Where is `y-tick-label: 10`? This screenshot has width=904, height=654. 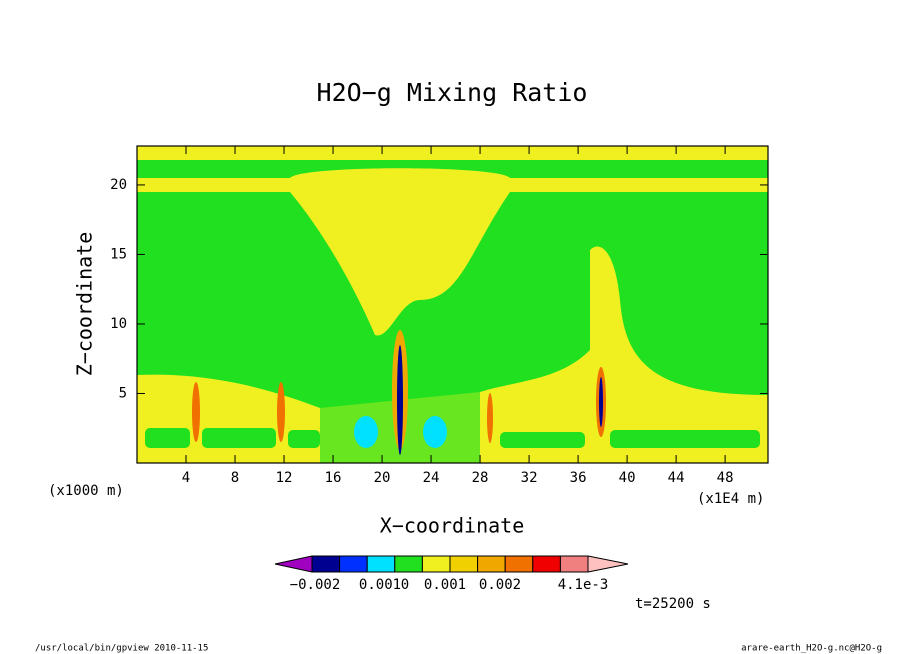 y-tick-label: 10 is located at coordinates (118, 324).